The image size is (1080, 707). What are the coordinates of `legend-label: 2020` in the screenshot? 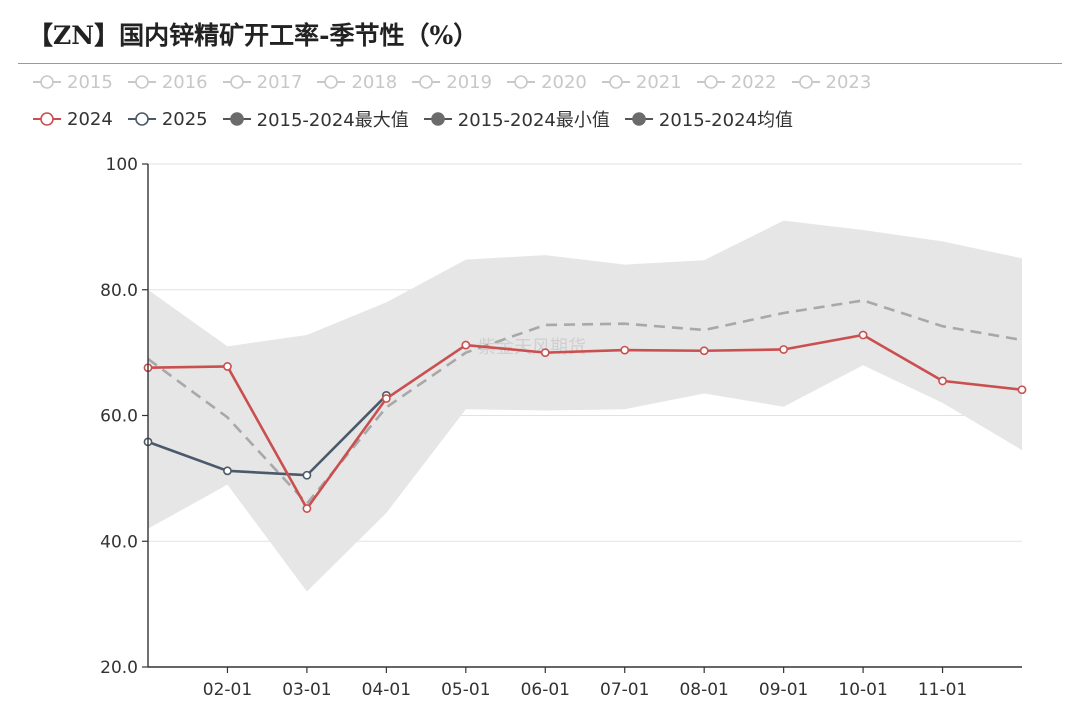 It's located at (564, 82).